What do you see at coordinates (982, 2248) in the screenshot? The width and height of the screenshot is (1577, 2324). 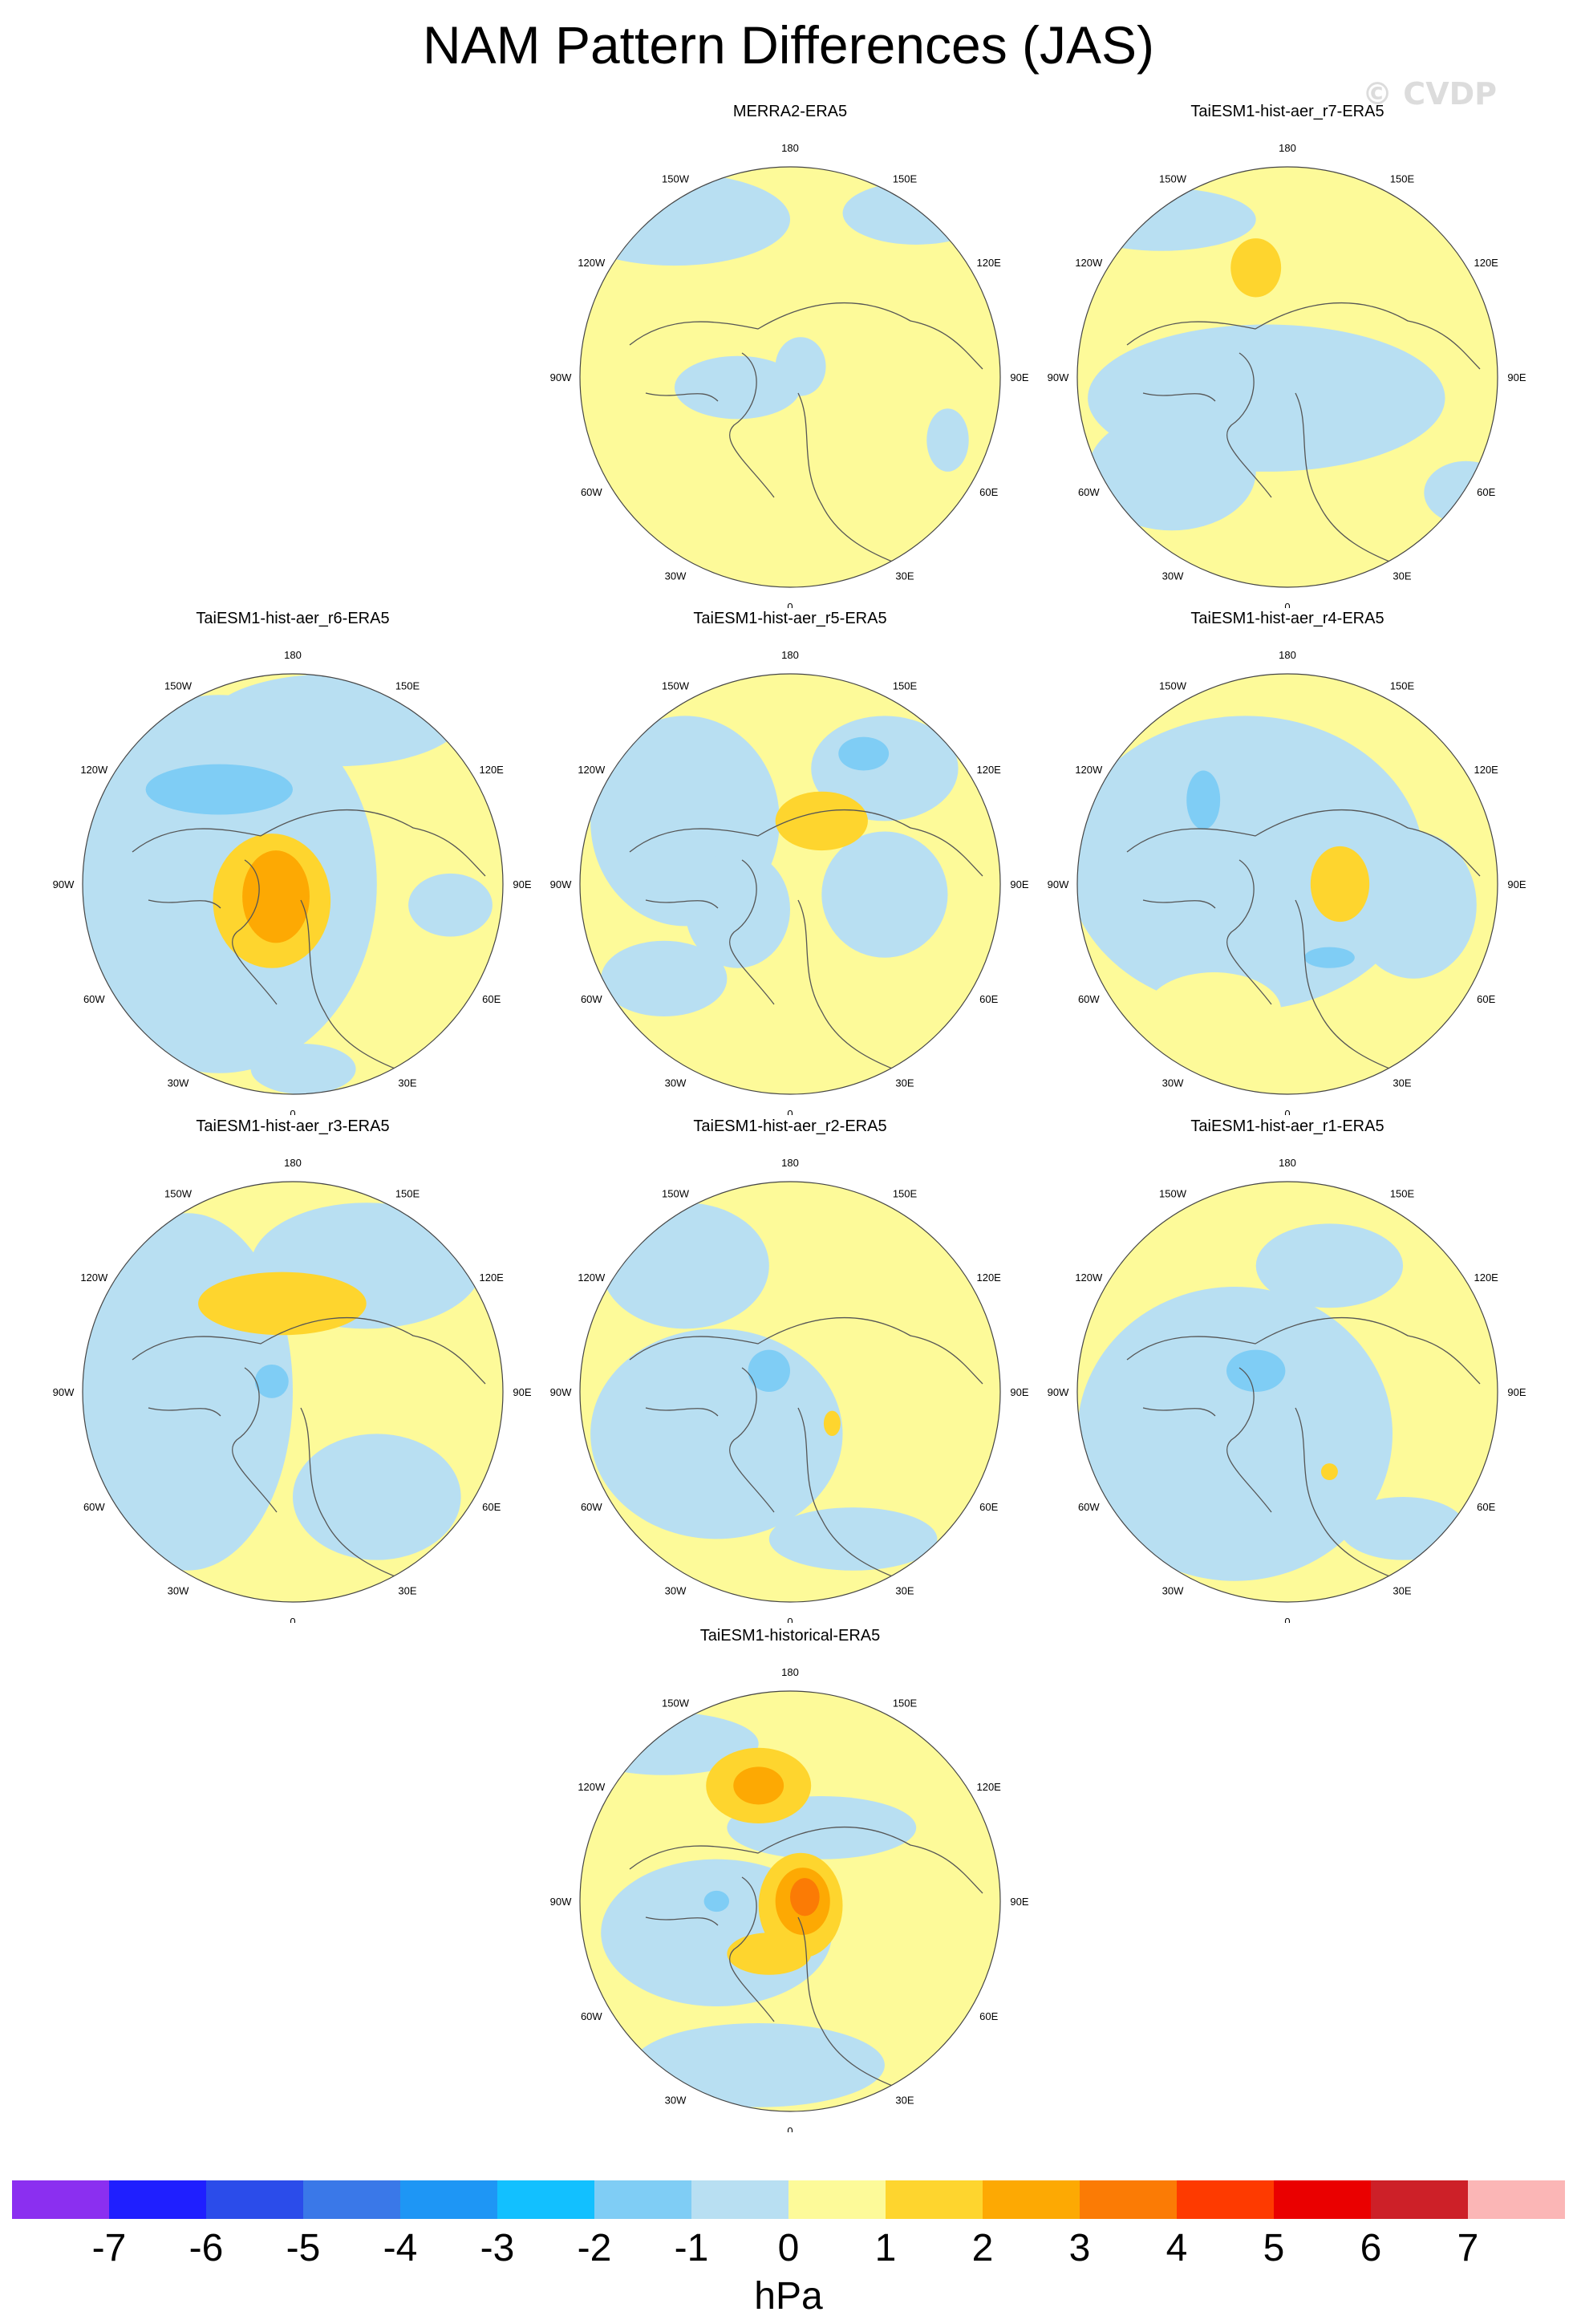 I see `colorbar-tick-label: 2` at bounding box center [982, 2248].